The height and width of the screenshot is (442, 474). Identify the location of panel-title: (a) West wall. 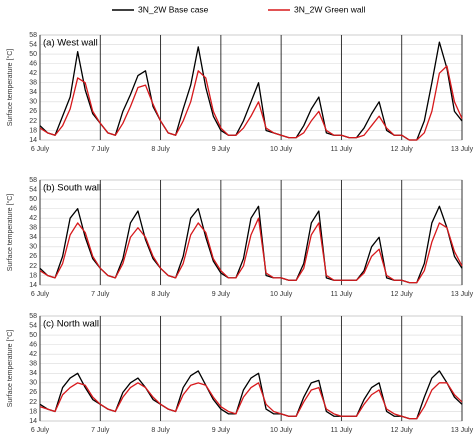
(70, 43).